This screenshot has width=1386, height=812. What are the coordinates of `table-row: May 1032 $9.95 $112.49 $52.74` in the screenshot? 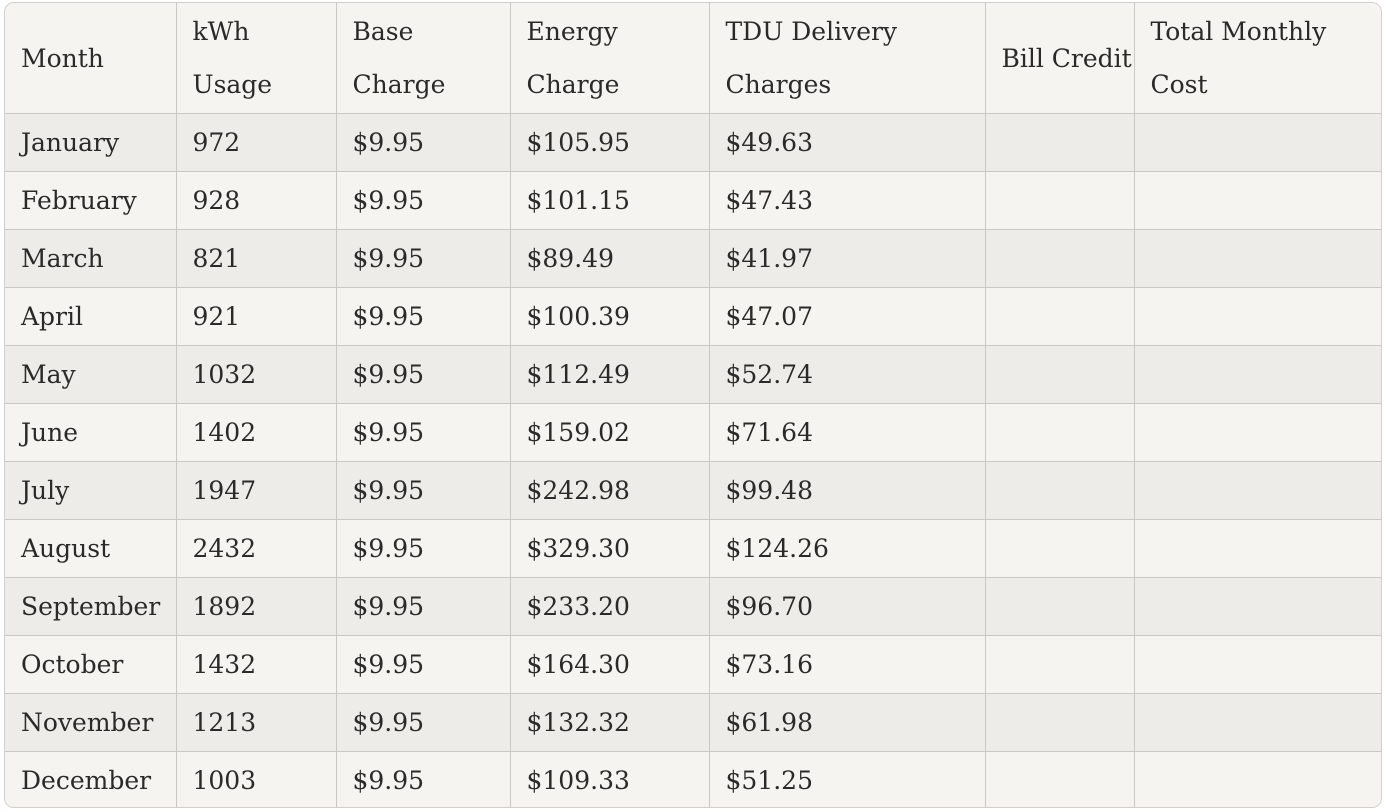 It's located at (693, 374).